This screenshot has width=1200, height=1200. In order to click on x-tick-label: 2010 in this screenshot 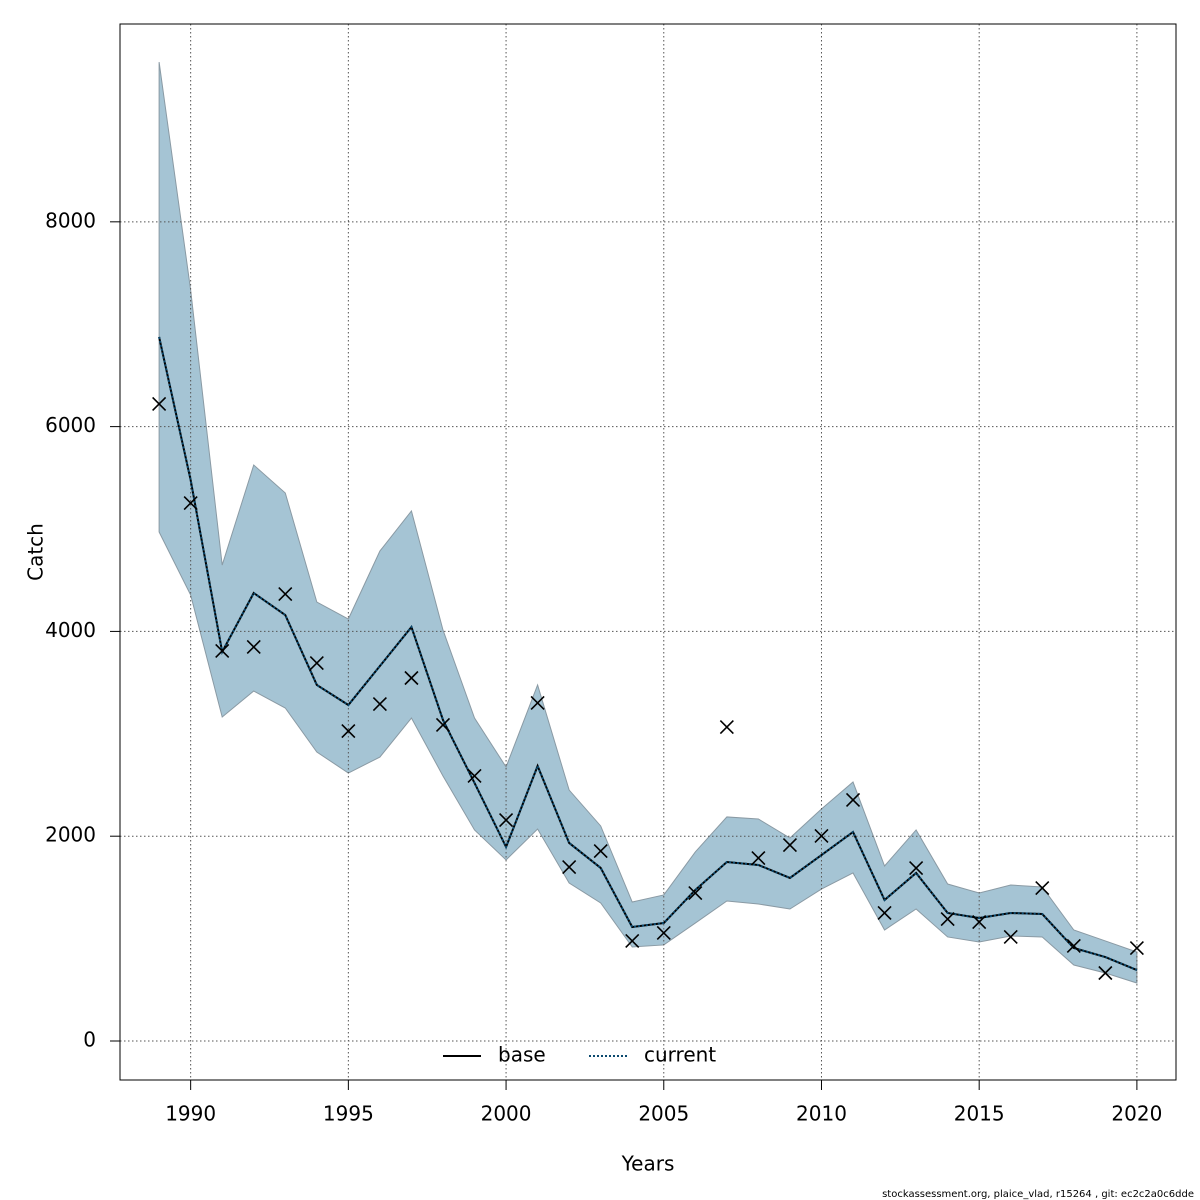, I will do `click(821, 1114)`.